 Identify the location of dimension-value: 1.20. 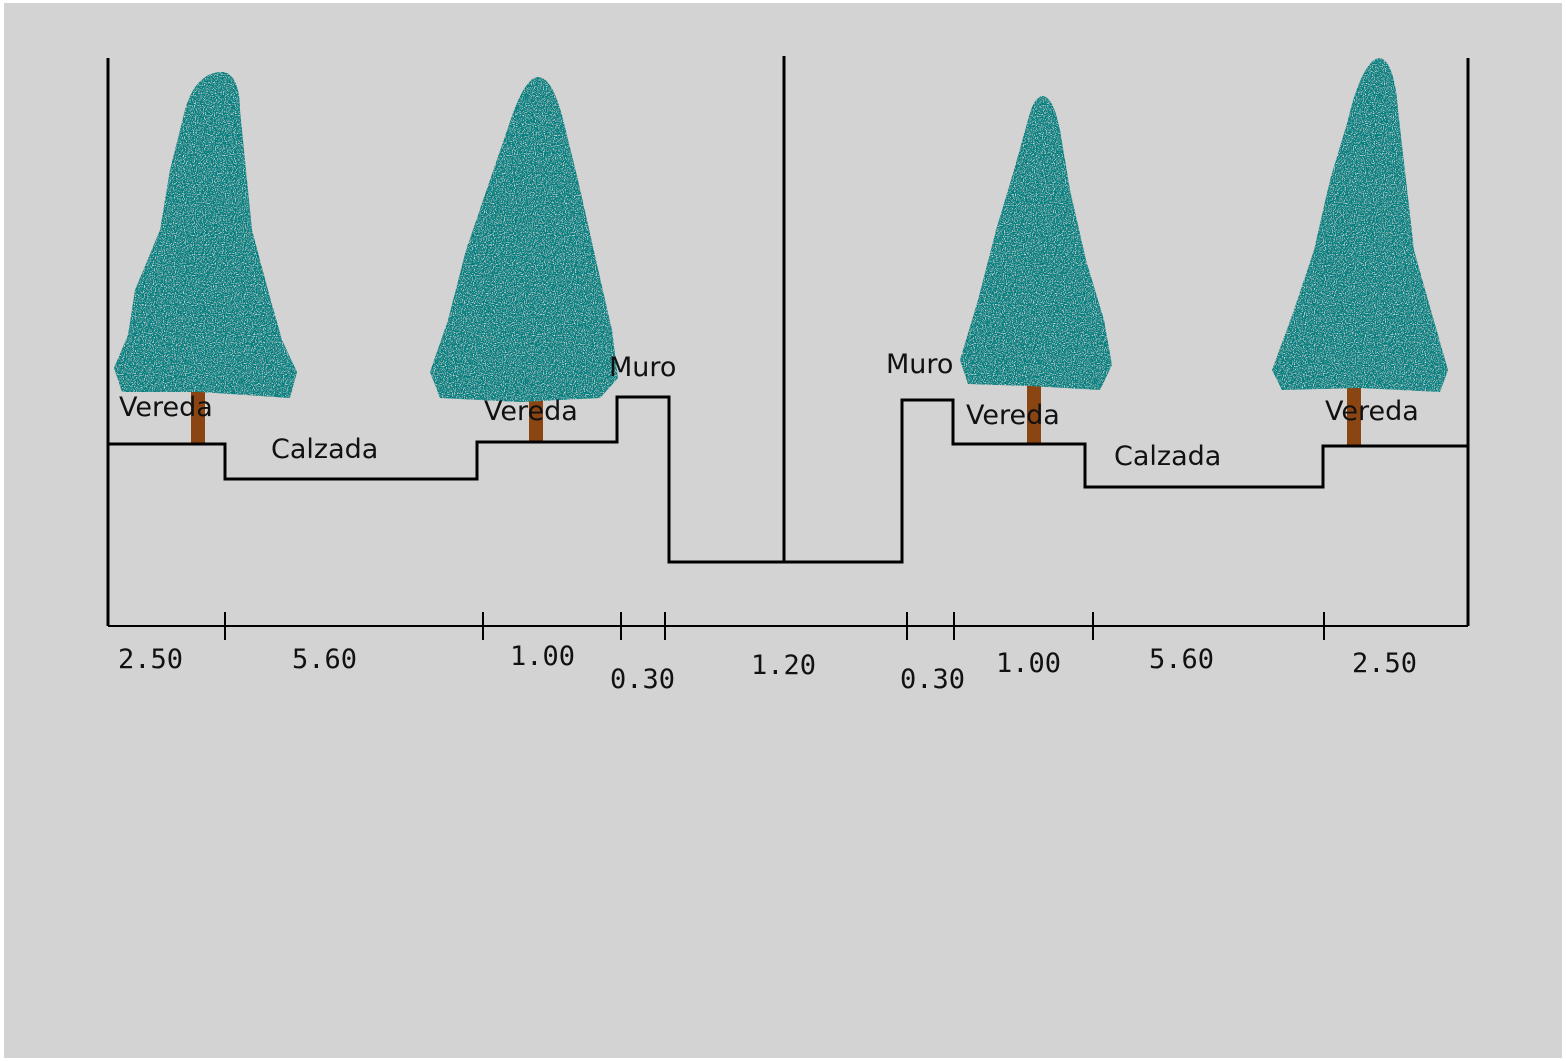
(783, 665).